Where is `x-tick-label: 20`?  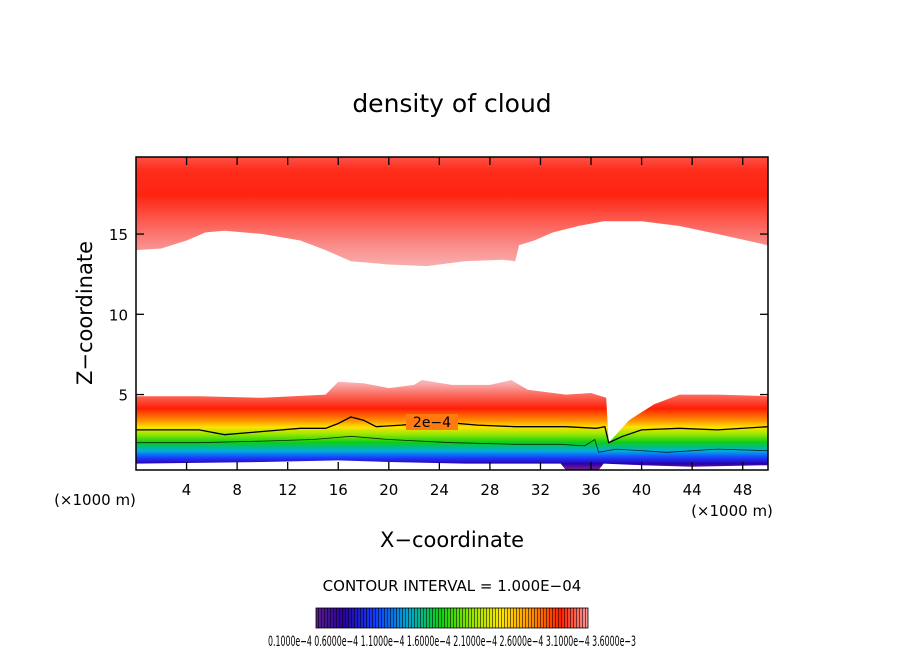
x-tick-label: 20 is located at coordinates (388, 490).